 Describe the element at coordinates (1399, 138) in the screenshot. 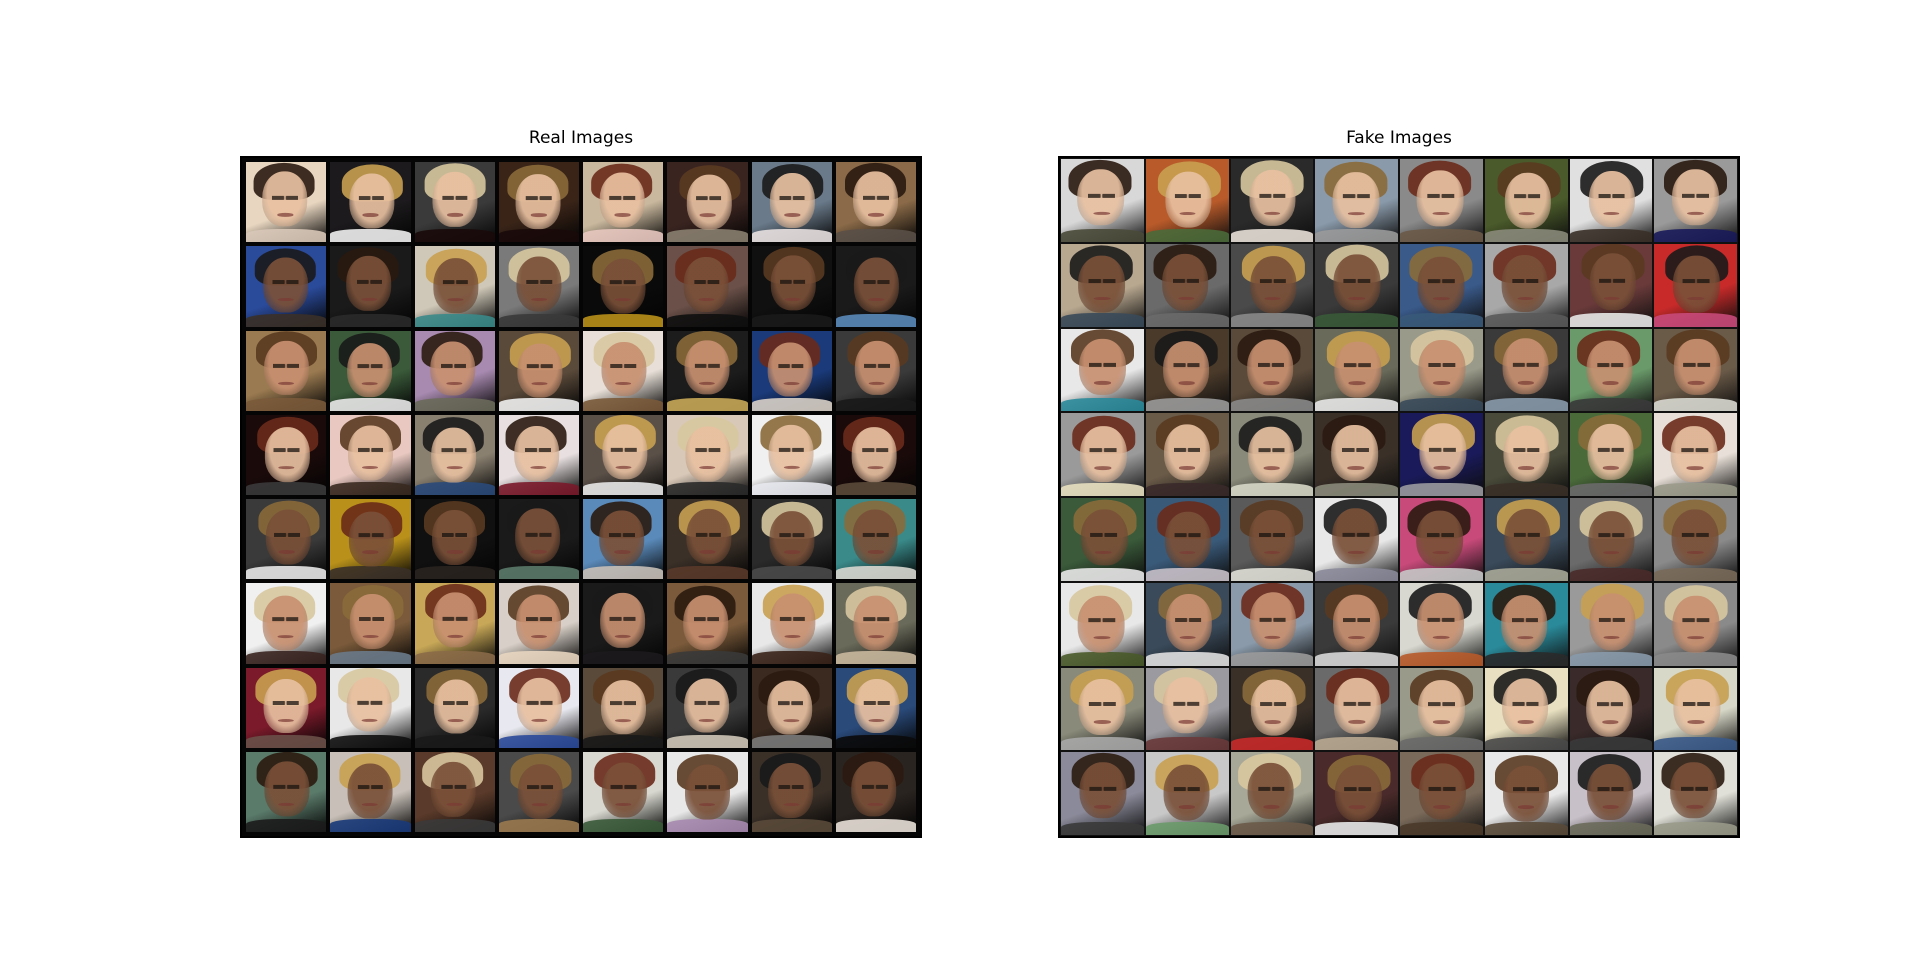

I see `fake-images-title: Fake Images` at that location.